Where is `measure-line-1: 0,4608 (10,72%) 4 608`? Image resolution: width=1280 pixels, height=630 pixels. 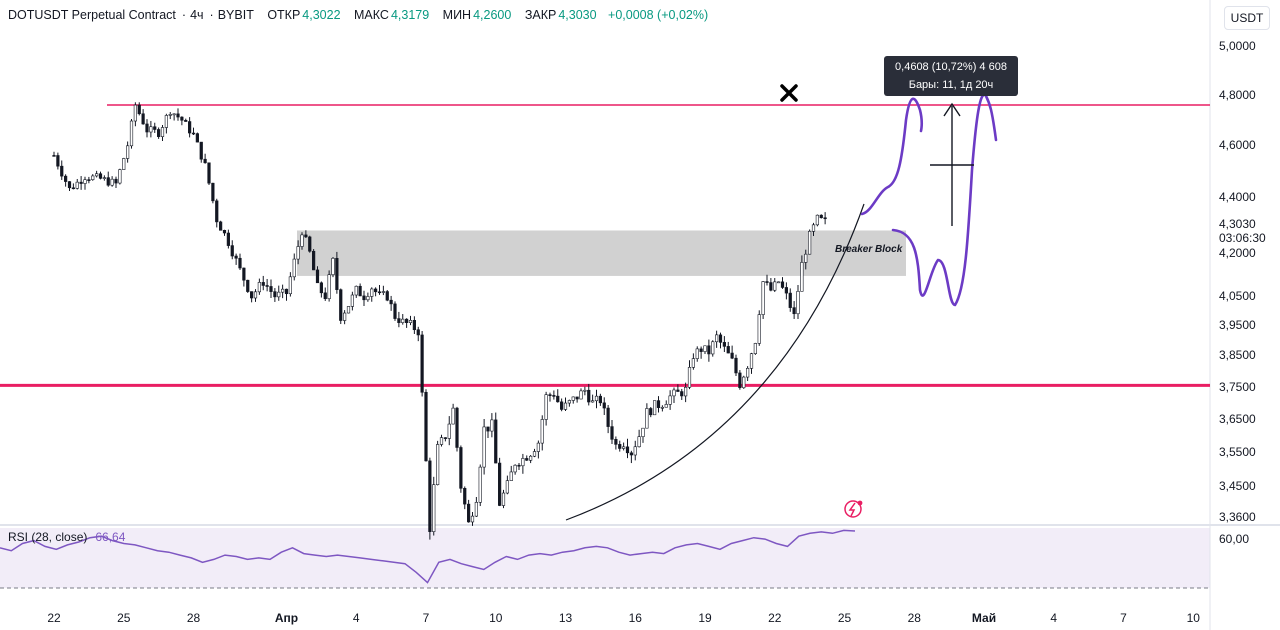 measure-line-1: 0,4608 (10,72%) 4 608 is located at coordinates (951, 67).